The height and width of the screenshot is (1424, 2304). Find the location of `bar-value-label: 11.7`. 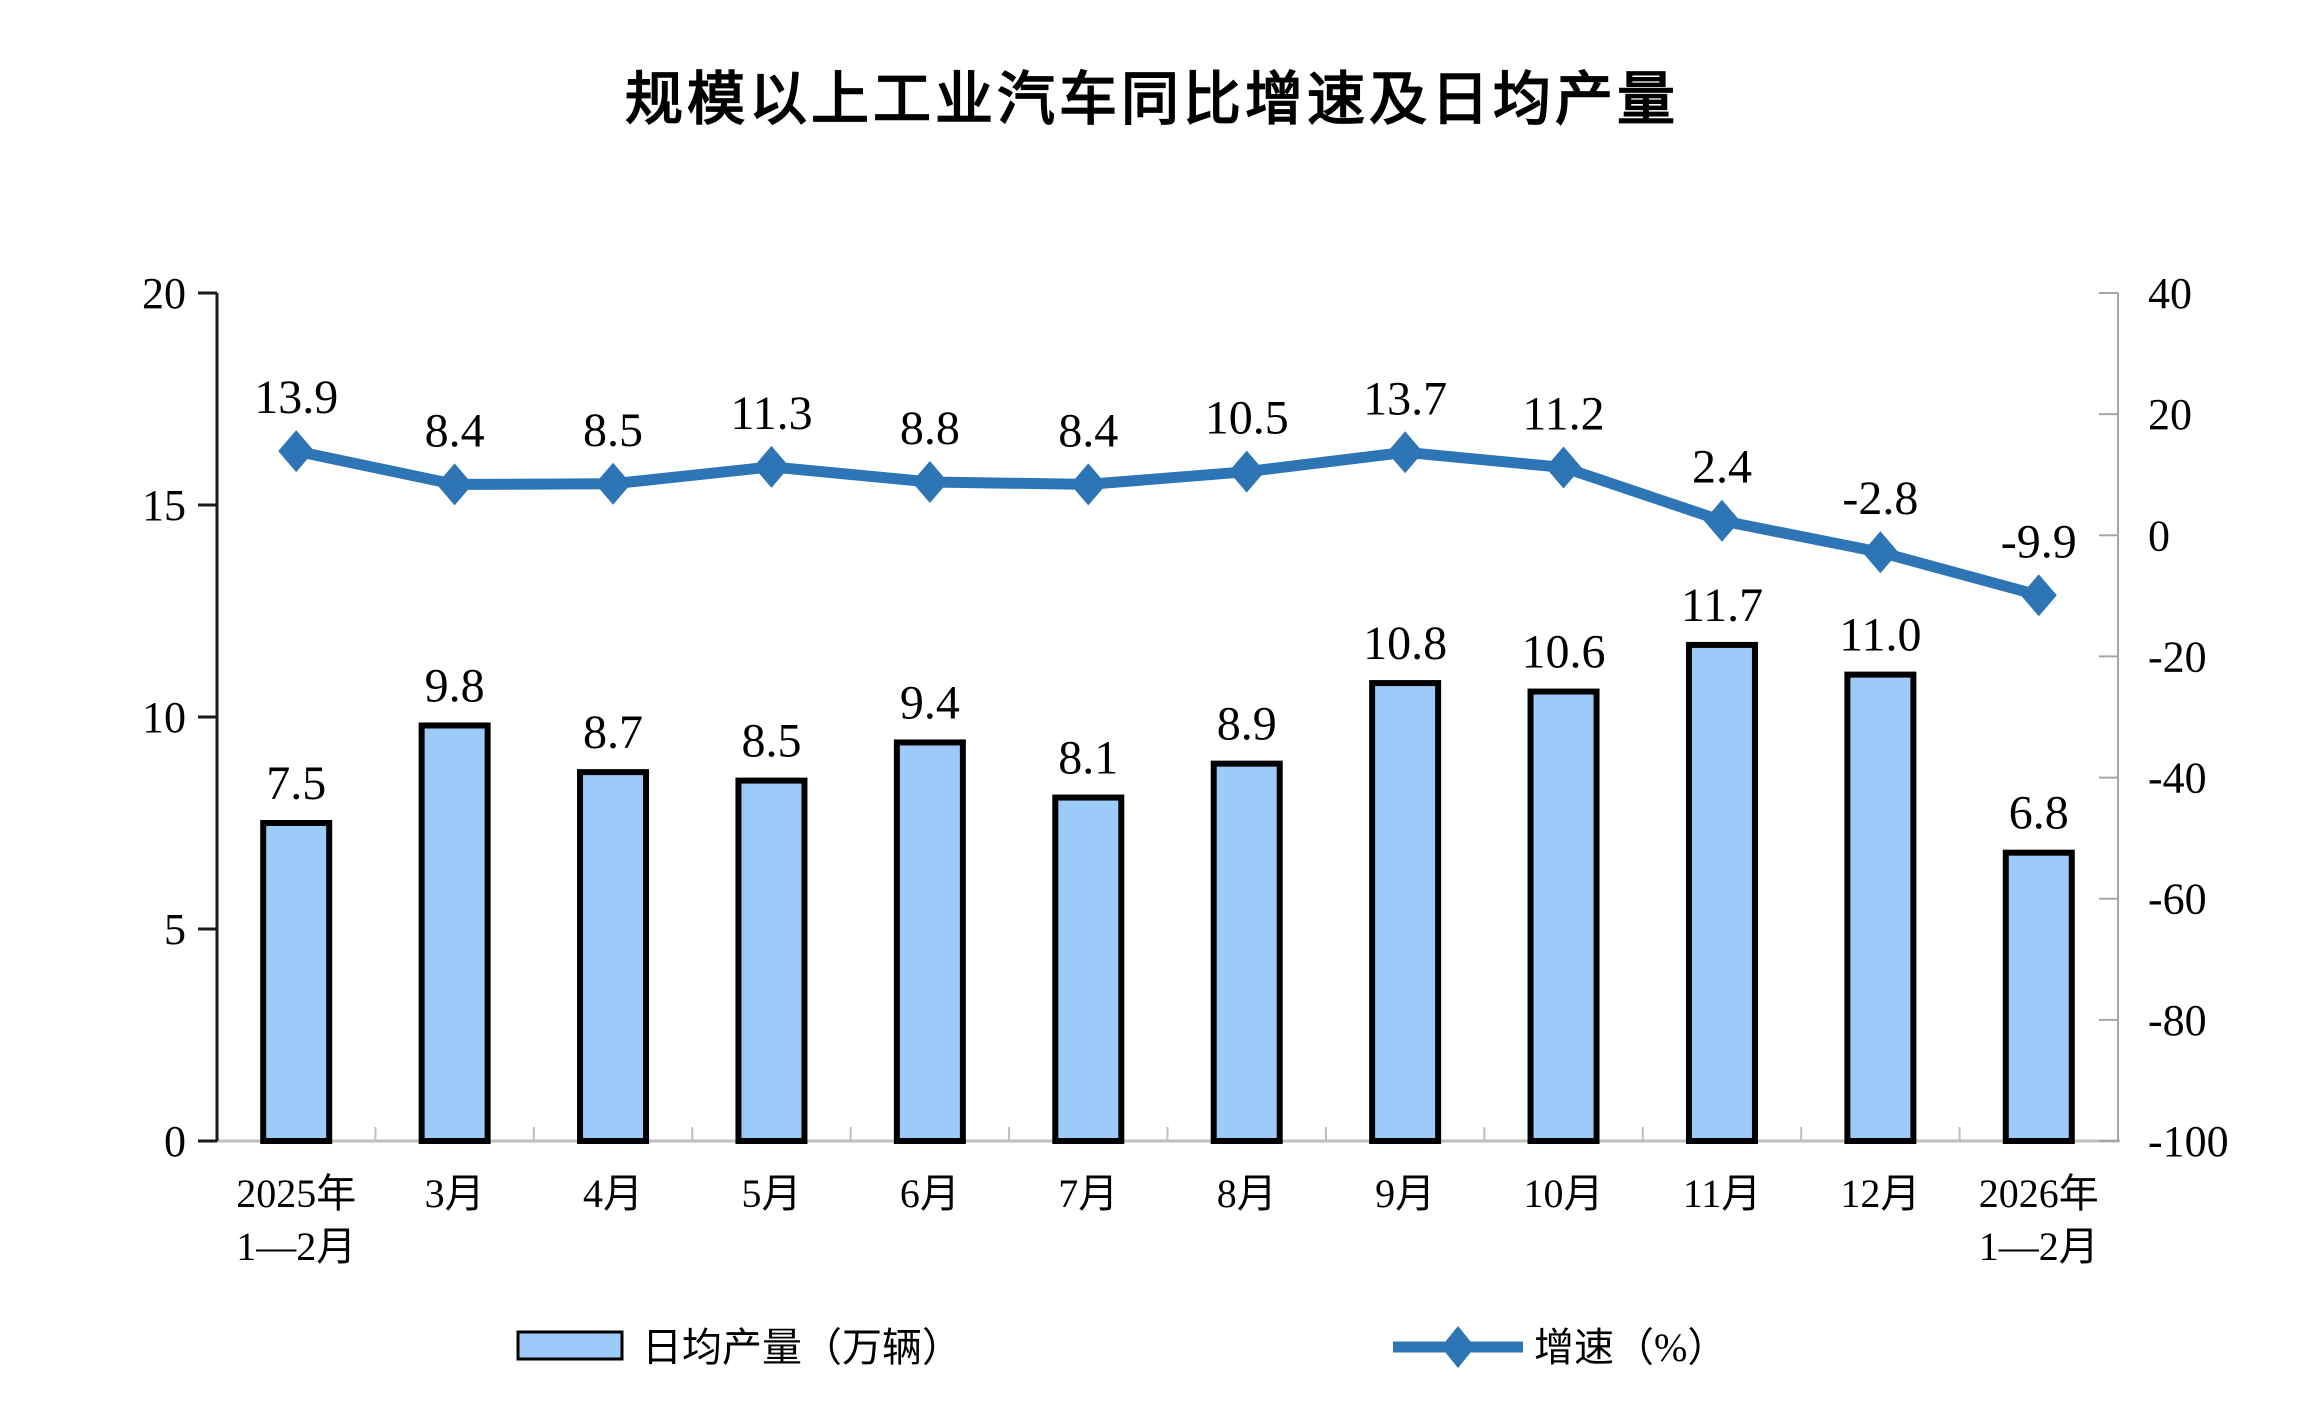

bar-value-label: 11.7 is located at coordinates (1722, 605).